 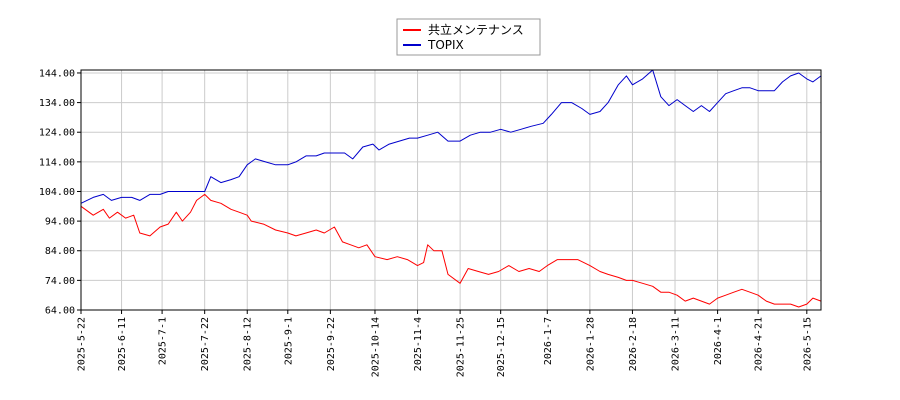 What do you see at coordinates (60, 281) in the screenshot?
I see `y-tick-label: 74.00` at bounding box center [60, 281].